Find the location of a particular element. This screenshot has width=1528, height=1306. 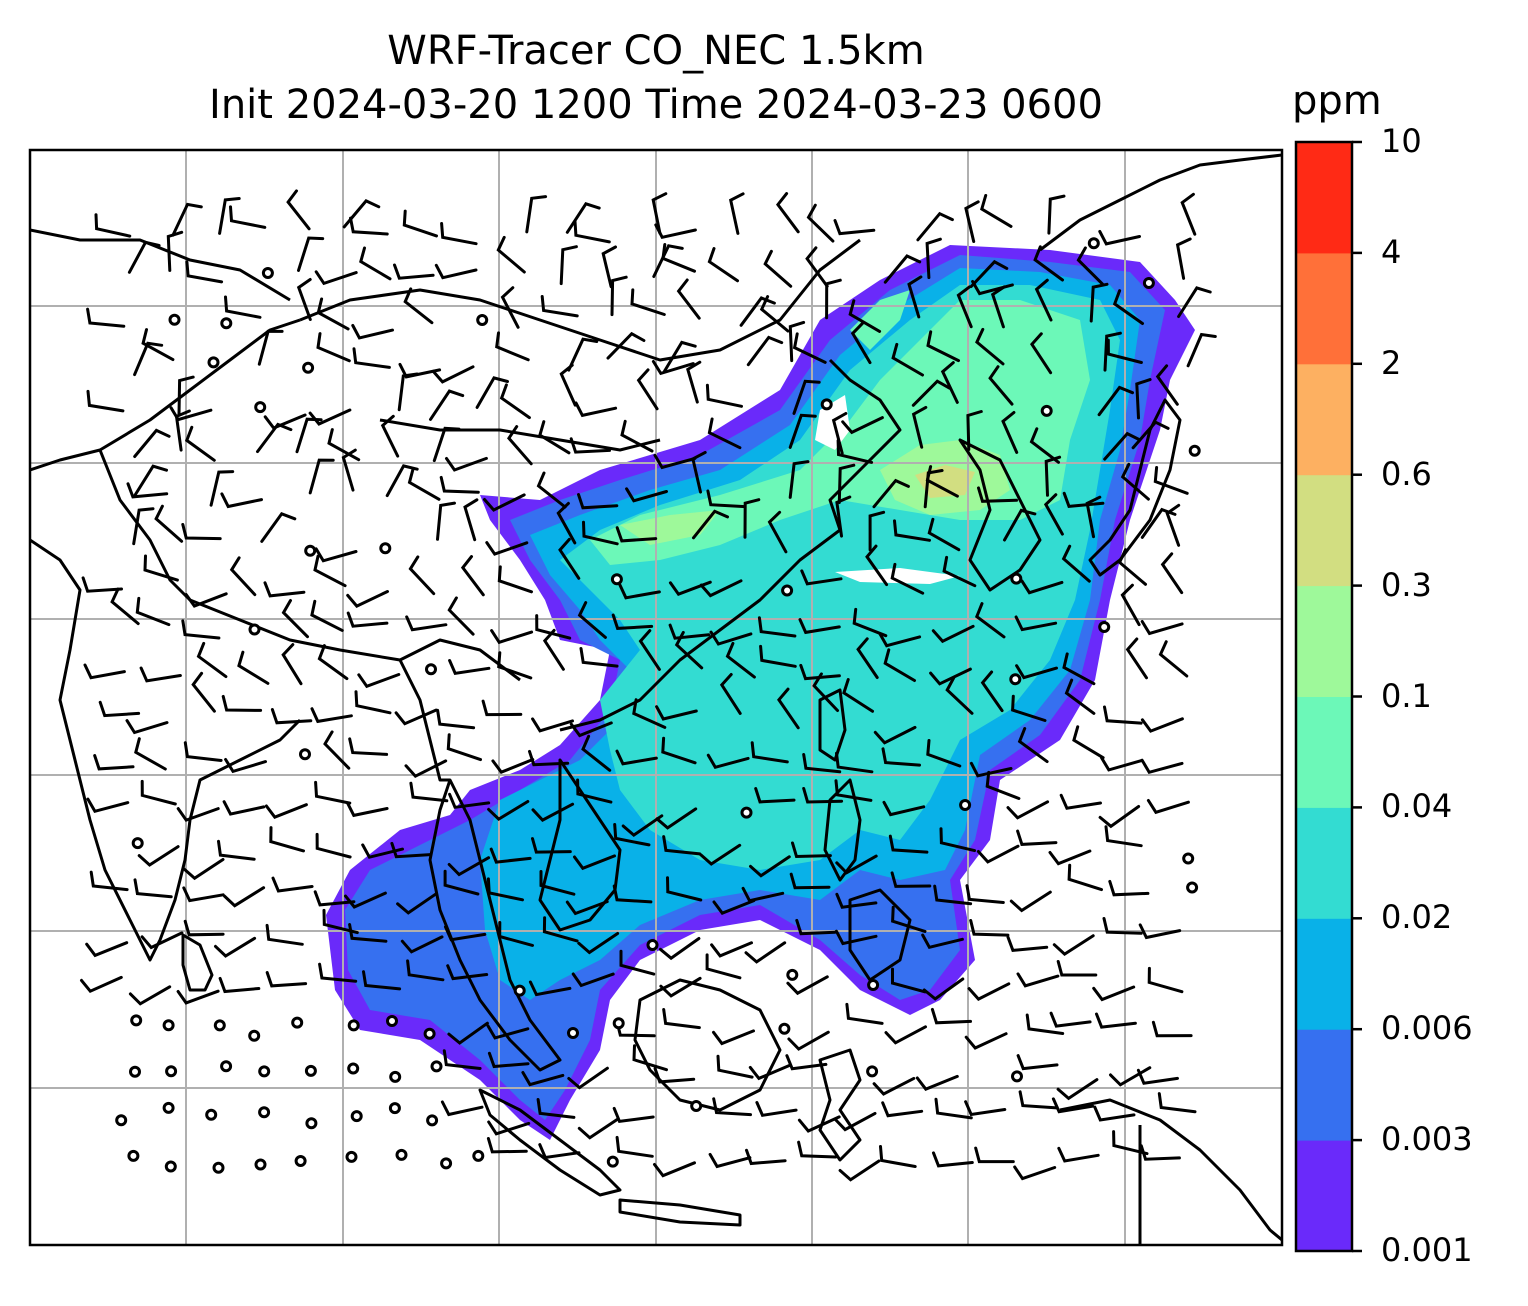

india-coast is located at coordinates (166, 750).